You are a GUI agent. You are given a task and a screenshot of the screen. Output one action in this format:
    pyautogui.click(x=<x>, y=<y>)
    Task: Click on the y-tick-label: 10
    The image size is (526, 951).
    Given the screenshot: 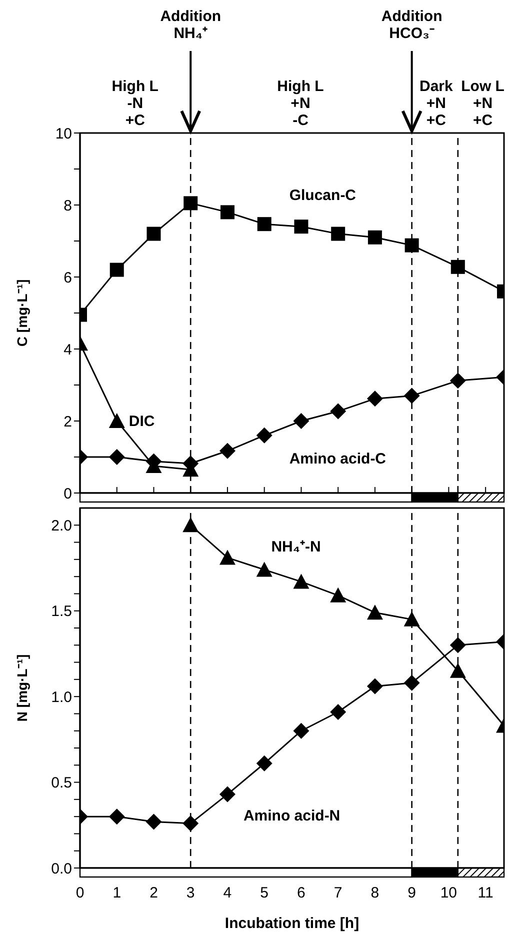 What is the action you would take?
    pyautogui.click(x=63, y=133)
    